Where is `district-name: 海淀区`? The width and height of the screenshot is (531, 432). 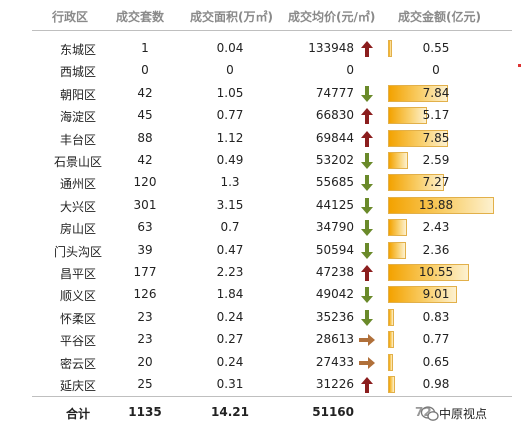 district-name: 海淀区 is located at coordinates (77, 117).